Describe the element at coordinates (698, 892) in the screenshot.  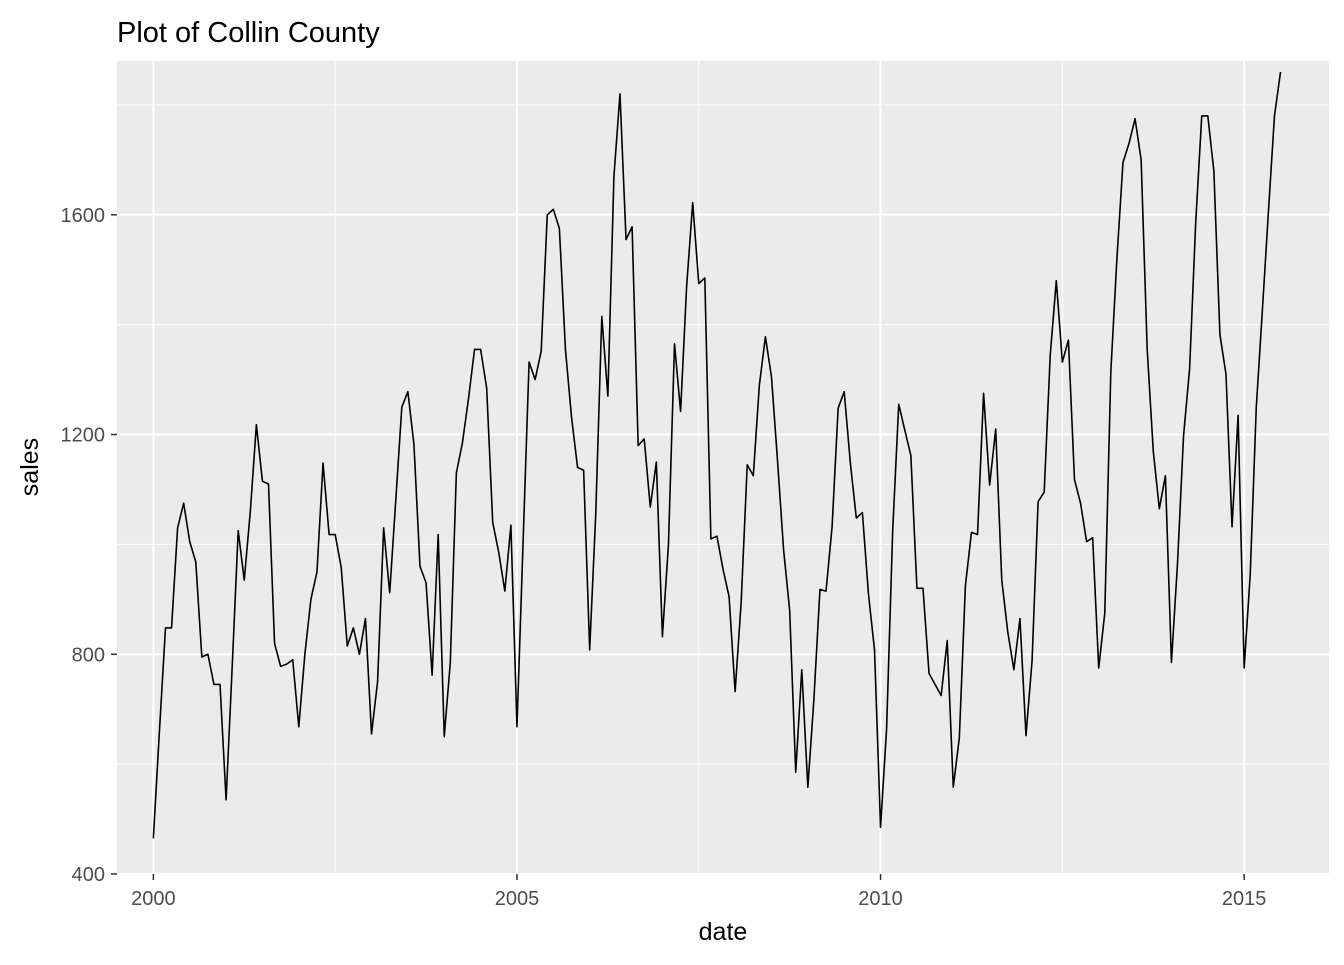
I see `x-axis: 2000 2005 2010 2015` at that location.